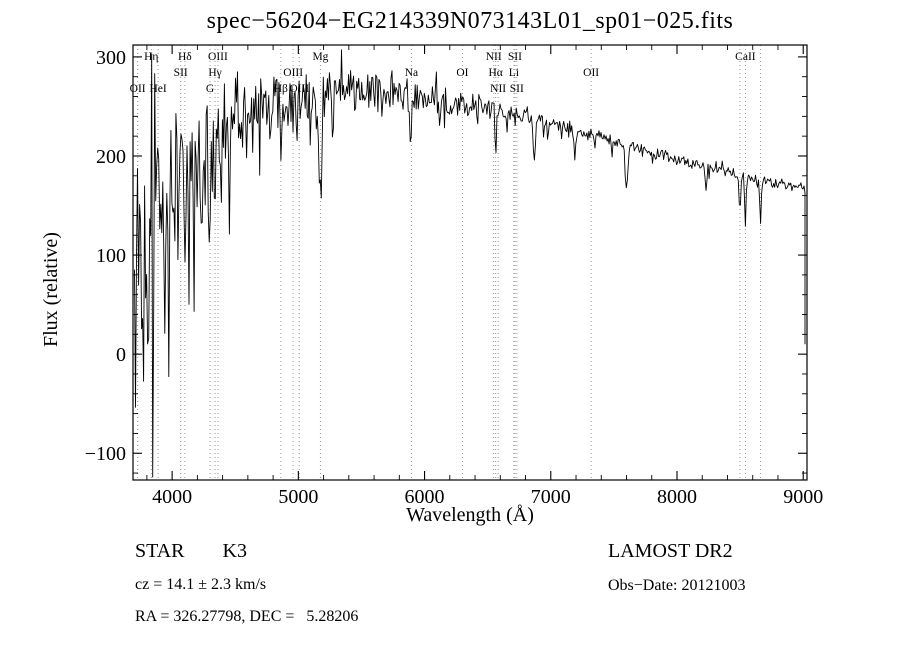 This screenshot has width=900, height=650. Describe the element at coordinates (214, 73) in the screenshot. I see `spectral-line-label: Hγ` at that location.